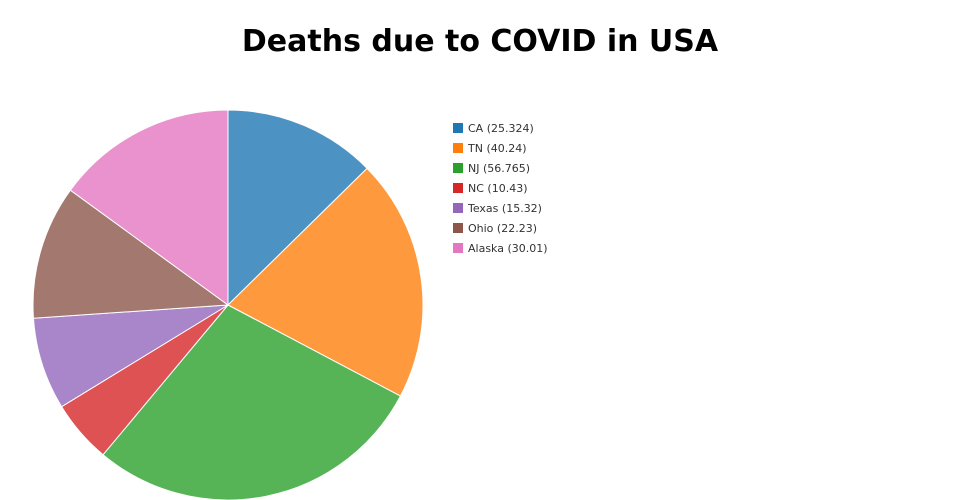 The width and height of the screenshot is (960, 500). I want to click on legend-item: Ohio (22.23), so click(500, 228).